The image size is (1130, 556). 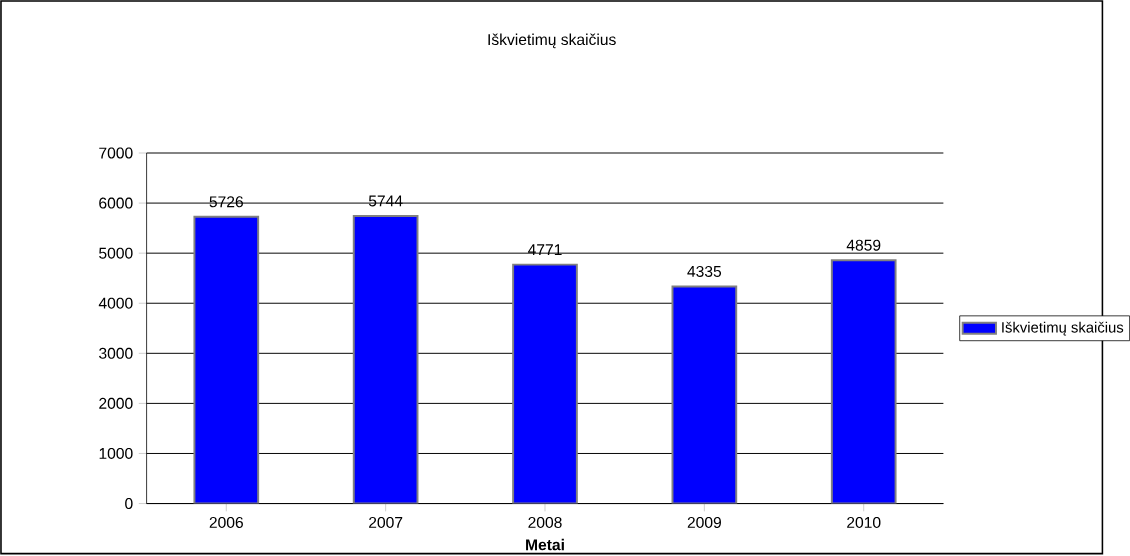 I want to click on y-tick-label: 3000, so click(x=116, y=354).